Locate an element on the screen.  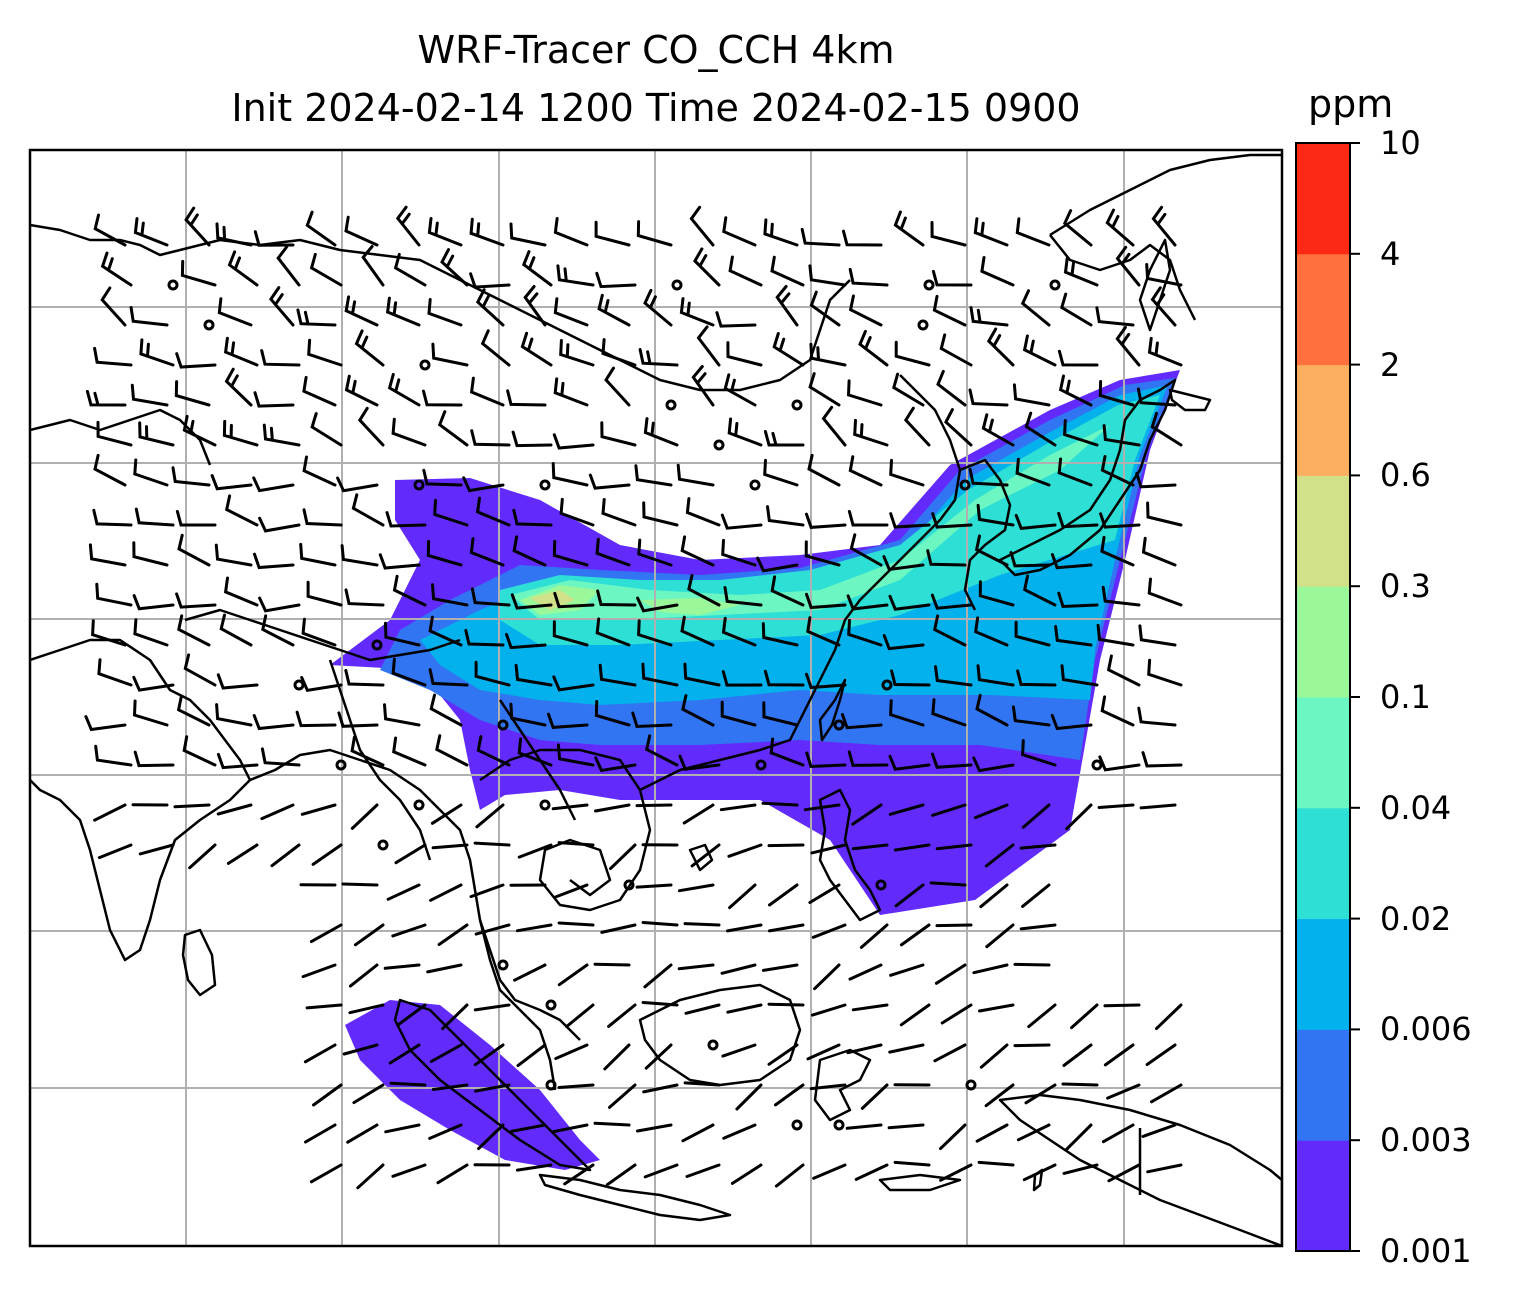
coastline-sumatra is located at coordinates (492, 1085).